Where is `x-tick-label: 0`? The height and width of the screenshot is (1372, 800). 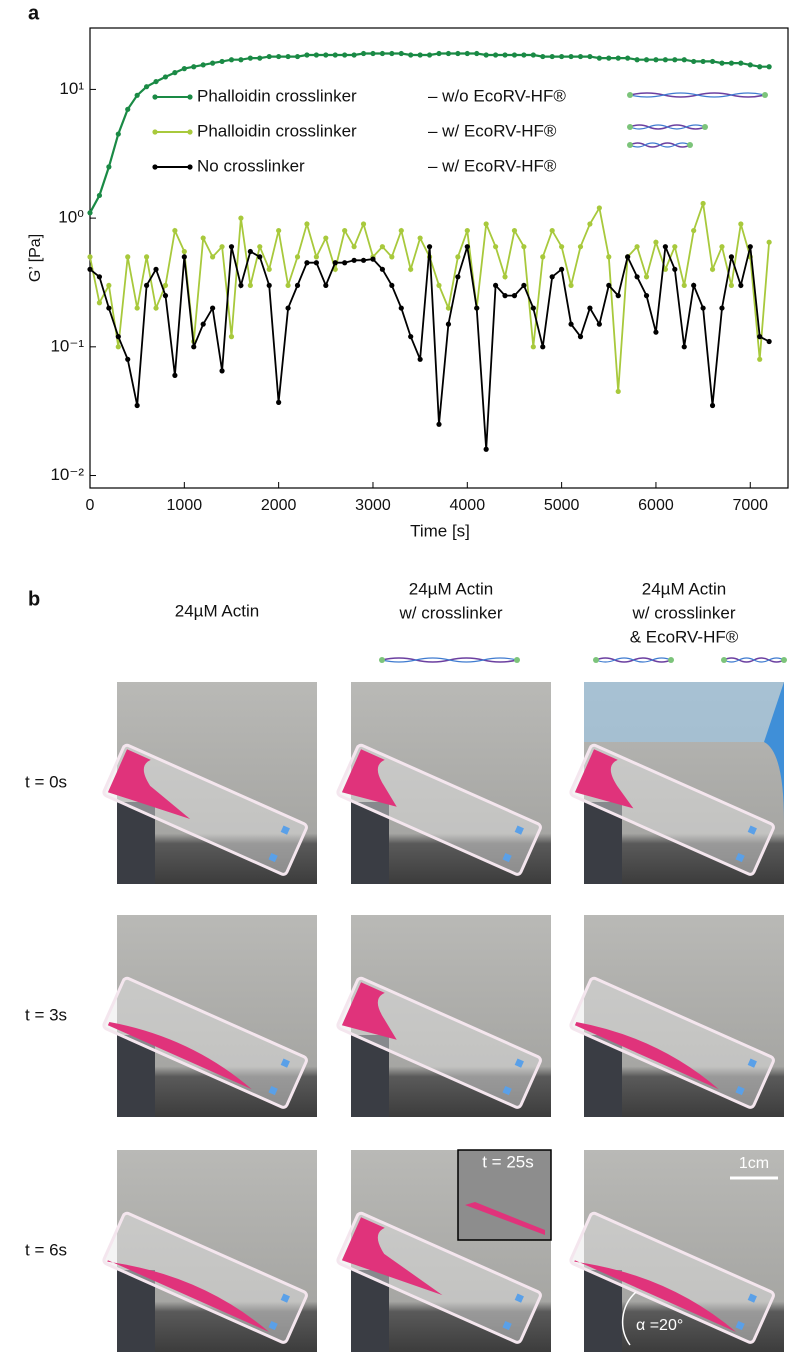
x-tick-label: 0 is located at coordinates (90, 505).